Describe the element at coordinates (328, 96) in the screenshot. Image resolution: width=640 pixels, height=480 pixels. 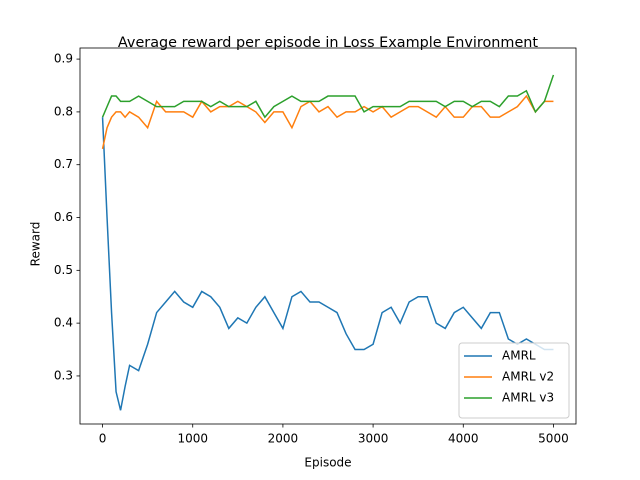
I see `line` at that location.